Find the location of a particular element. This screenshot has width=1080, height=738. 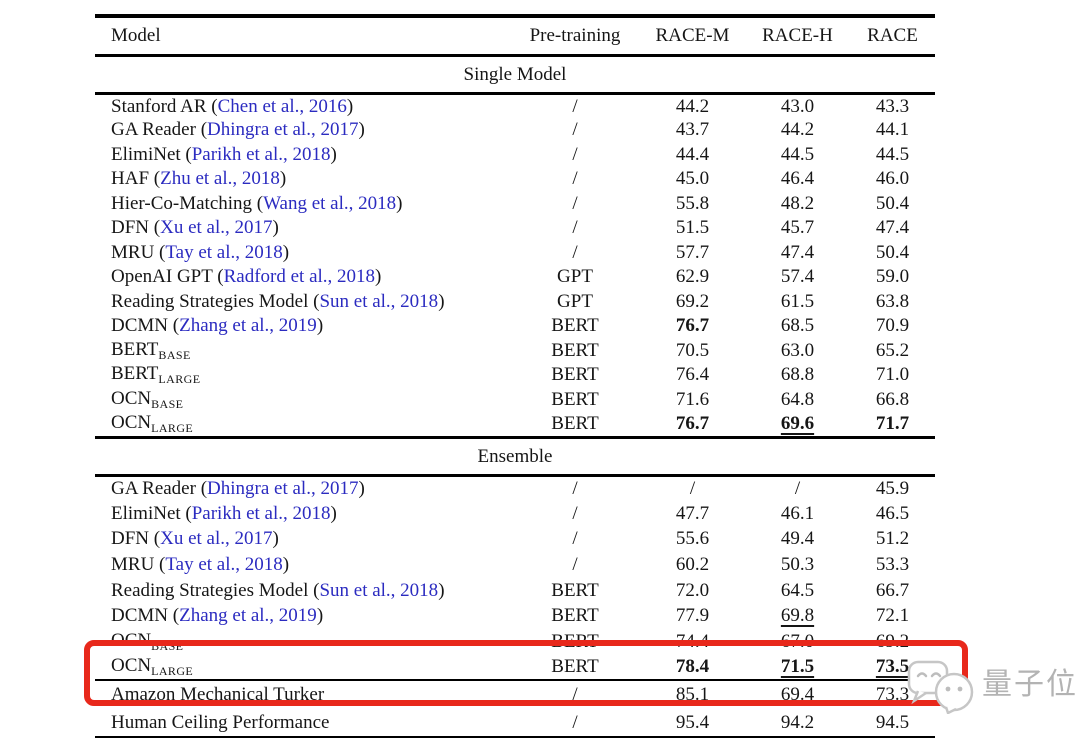

race-h-cell: 46.1 is located at coordinates (797, 514).